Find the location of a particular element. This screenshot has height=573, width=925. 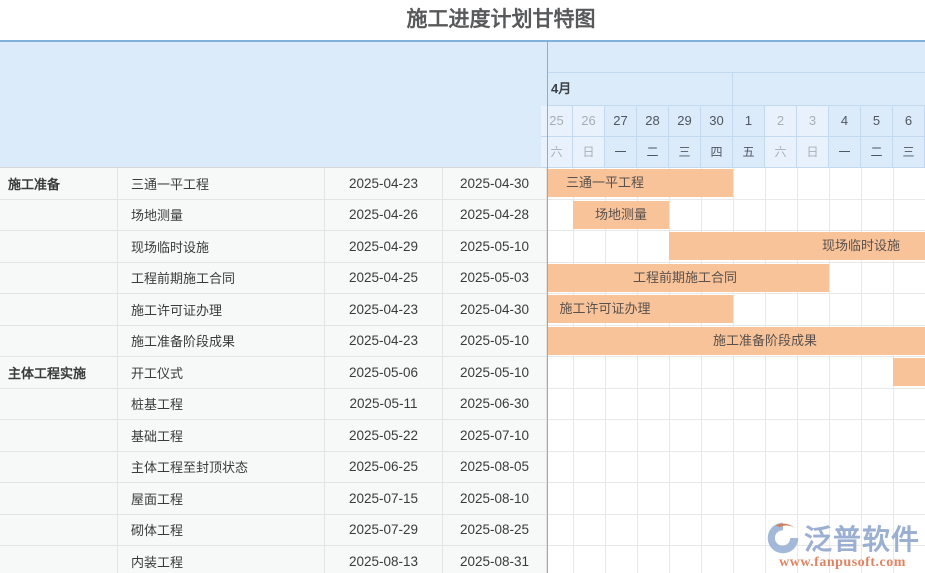

weekday-cell-3: 日 is located at coordinates (813, 152).